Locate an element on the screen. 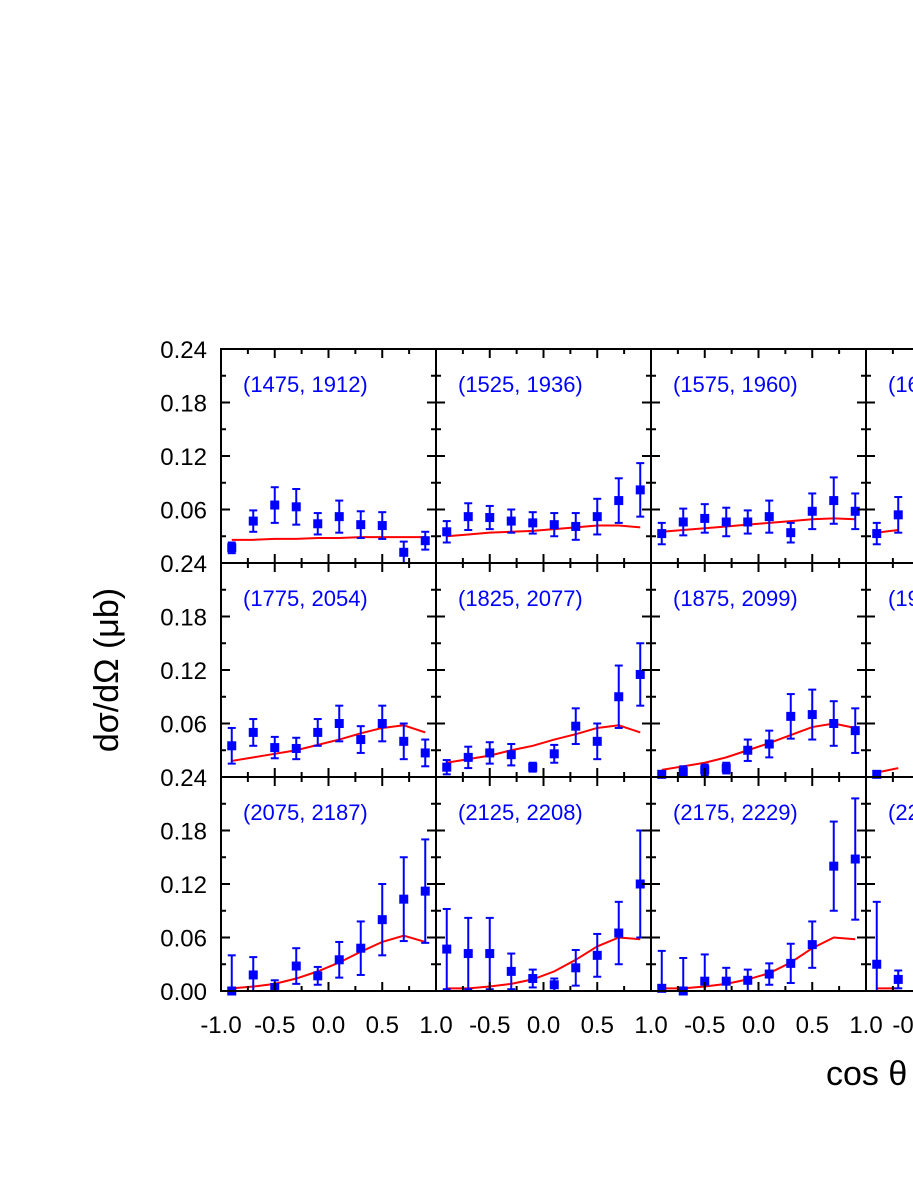  x-tick-label: -0.5 is located at coordinates (274, 1025).